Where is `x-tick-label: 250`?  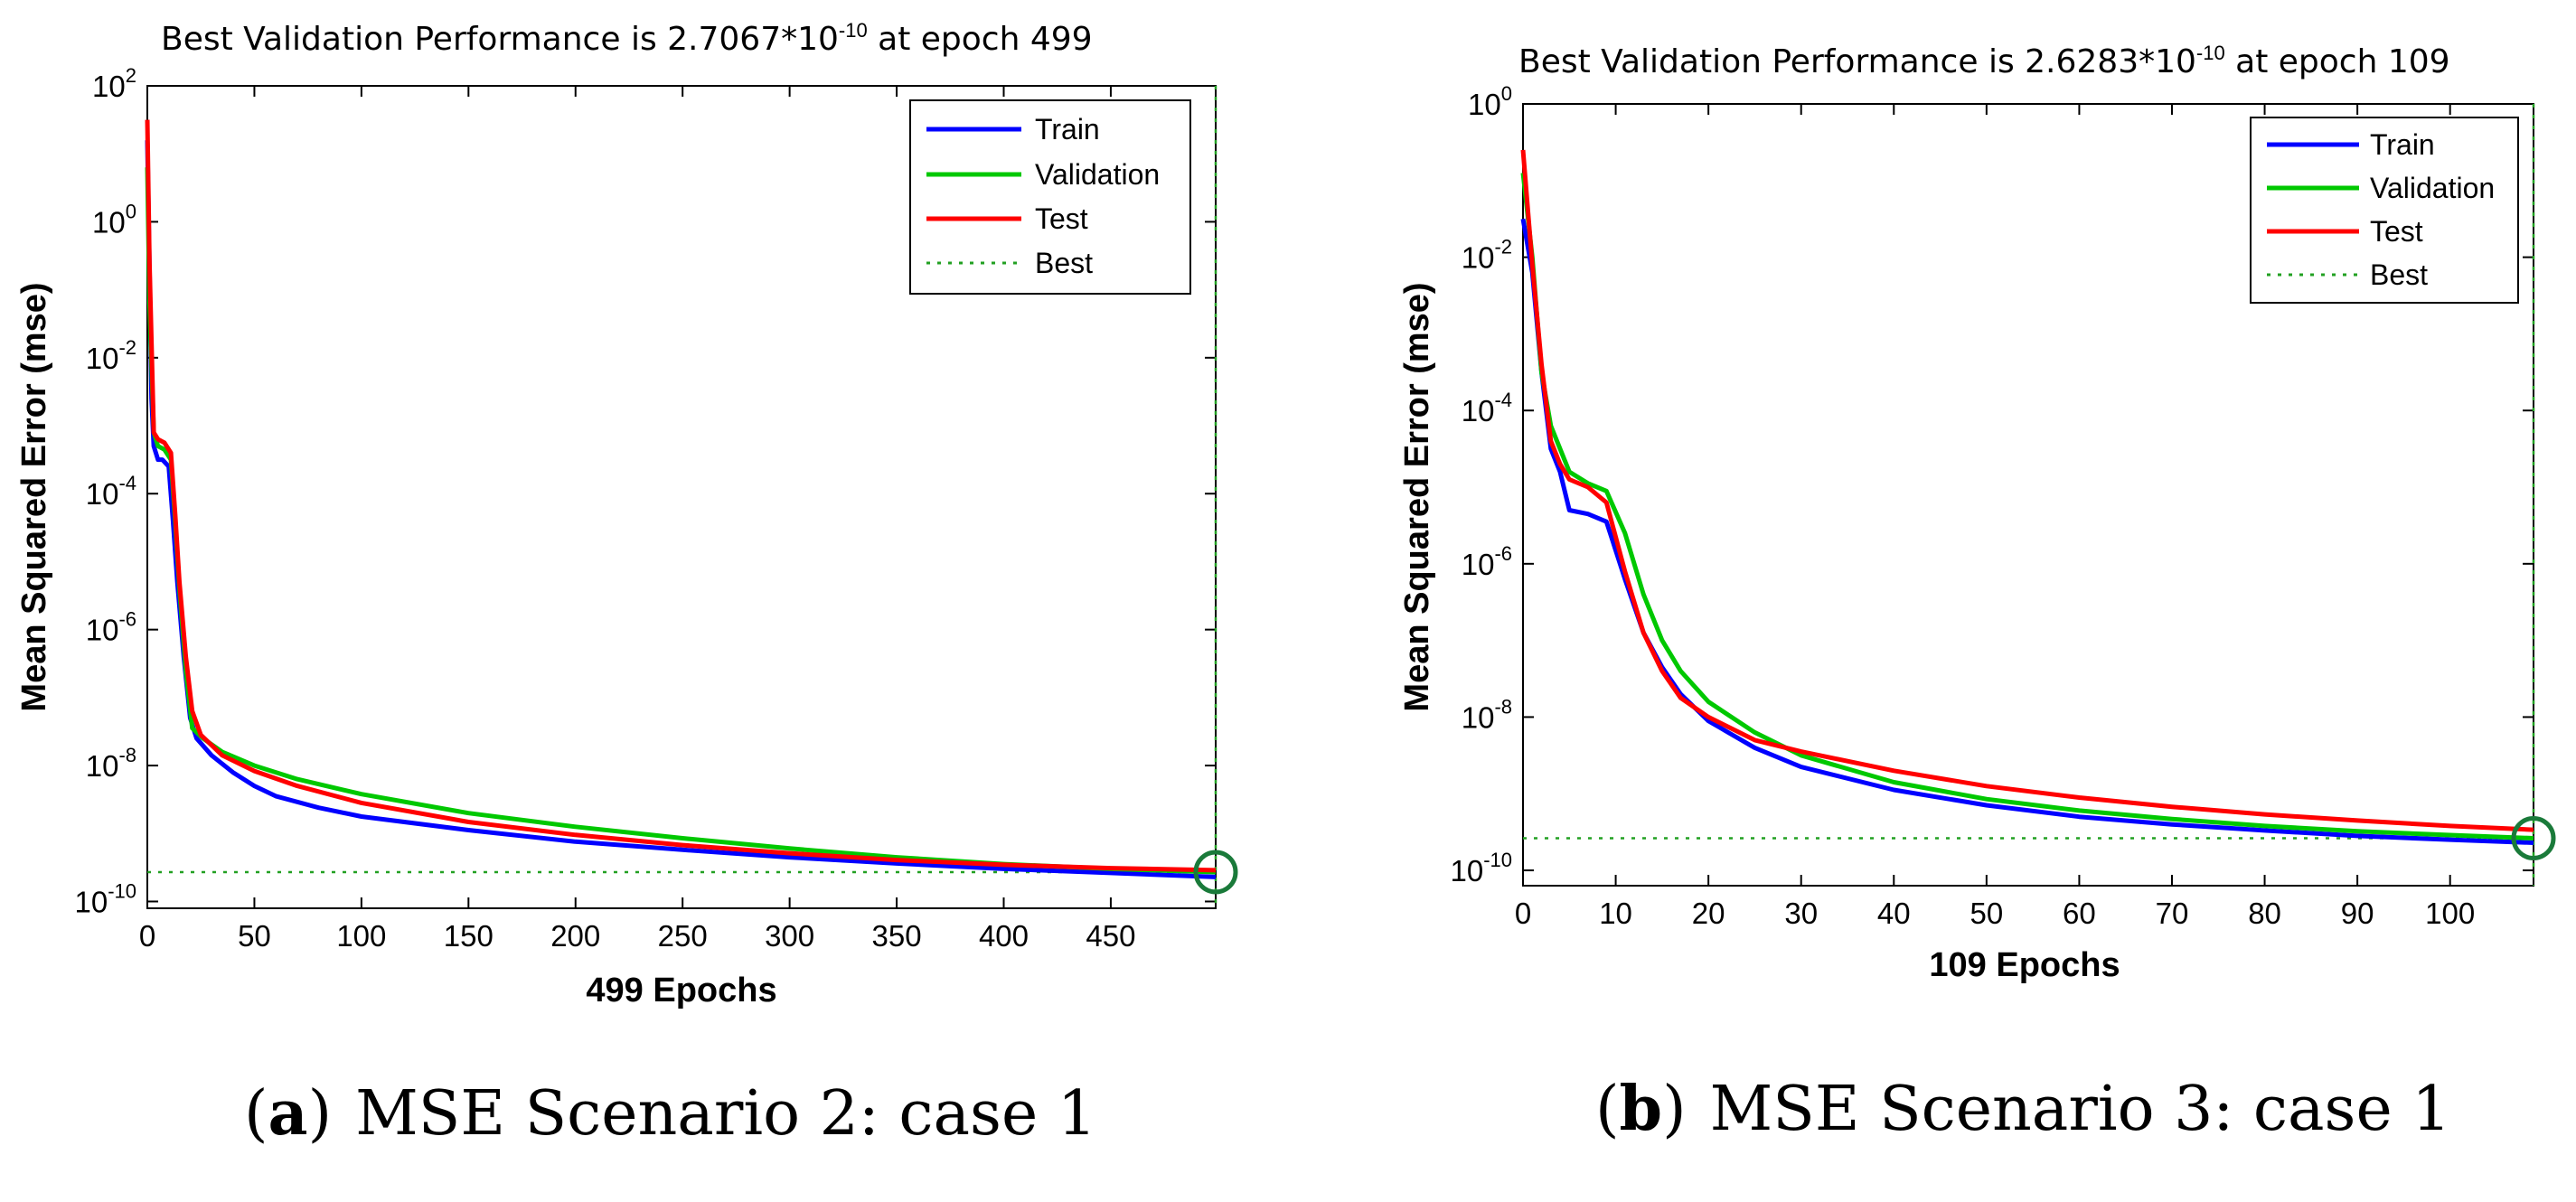
x-tick-label: 250 is located at coordinates (683, 936).